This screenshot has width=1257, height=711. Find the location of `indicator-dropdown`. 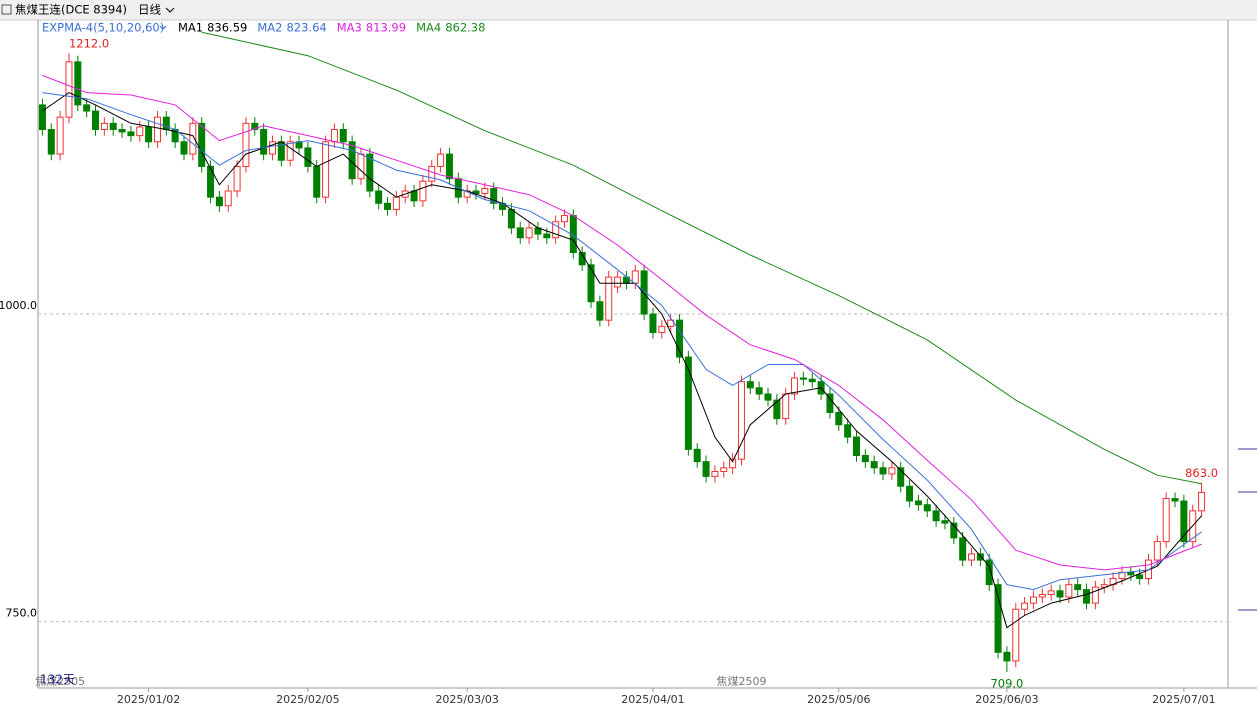

indicator-dropdown is located at coordinates (163, 27).